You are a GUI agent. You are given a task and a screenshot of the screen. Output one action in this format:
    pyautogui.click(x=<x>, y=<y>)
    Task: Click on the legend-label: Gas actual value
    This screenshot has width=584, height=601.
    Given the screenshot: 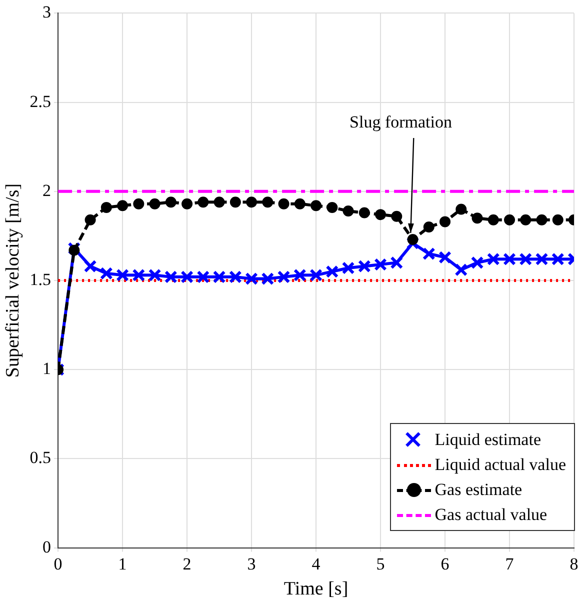 What is the action you would take?
    pyautogui.click(x=491, y=514)
    